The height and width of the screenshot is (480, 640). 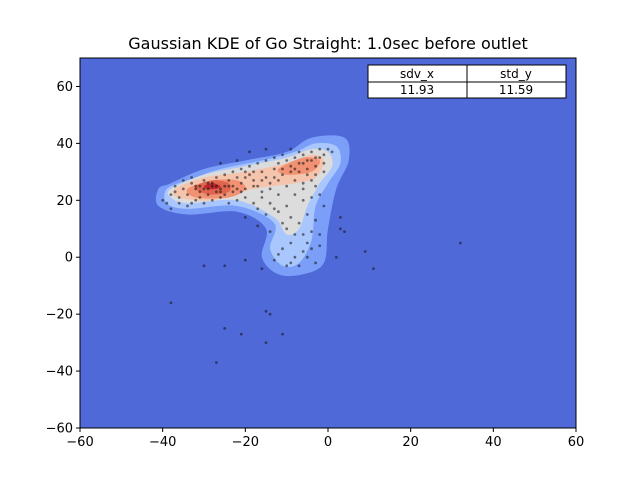 What do you see at coordinates (576, 442) in the screenshot?
I see `x-tick-label: 60` at bounding box center [576, 442].